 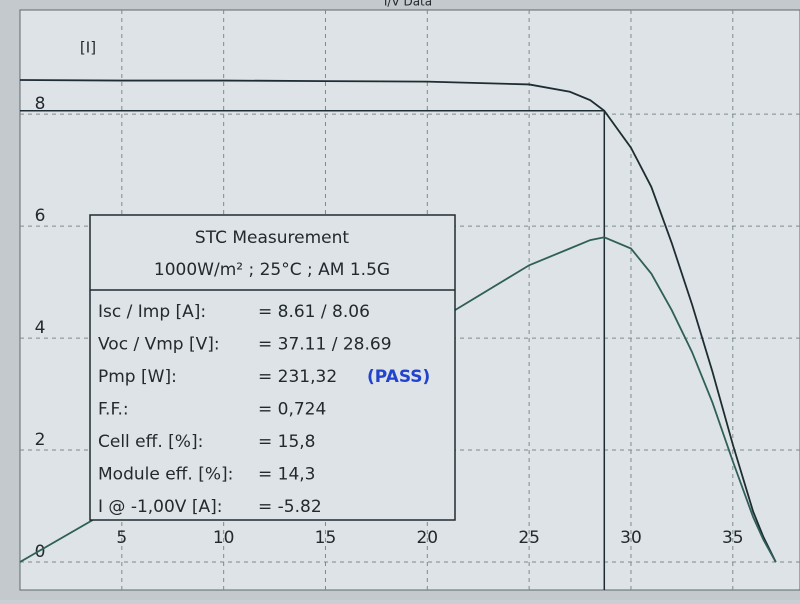 I want to click on x-tick-label: 10, so click(x=224, y=538).